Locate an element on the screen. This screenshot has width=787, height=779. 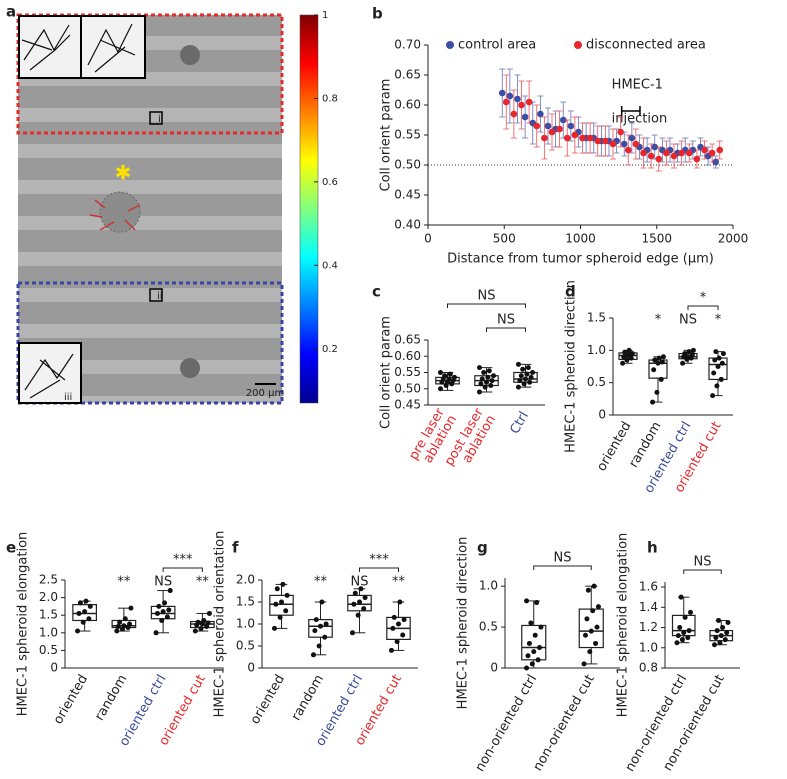
category-label: non-oriented ctrl is located at coordinates (507, 723).